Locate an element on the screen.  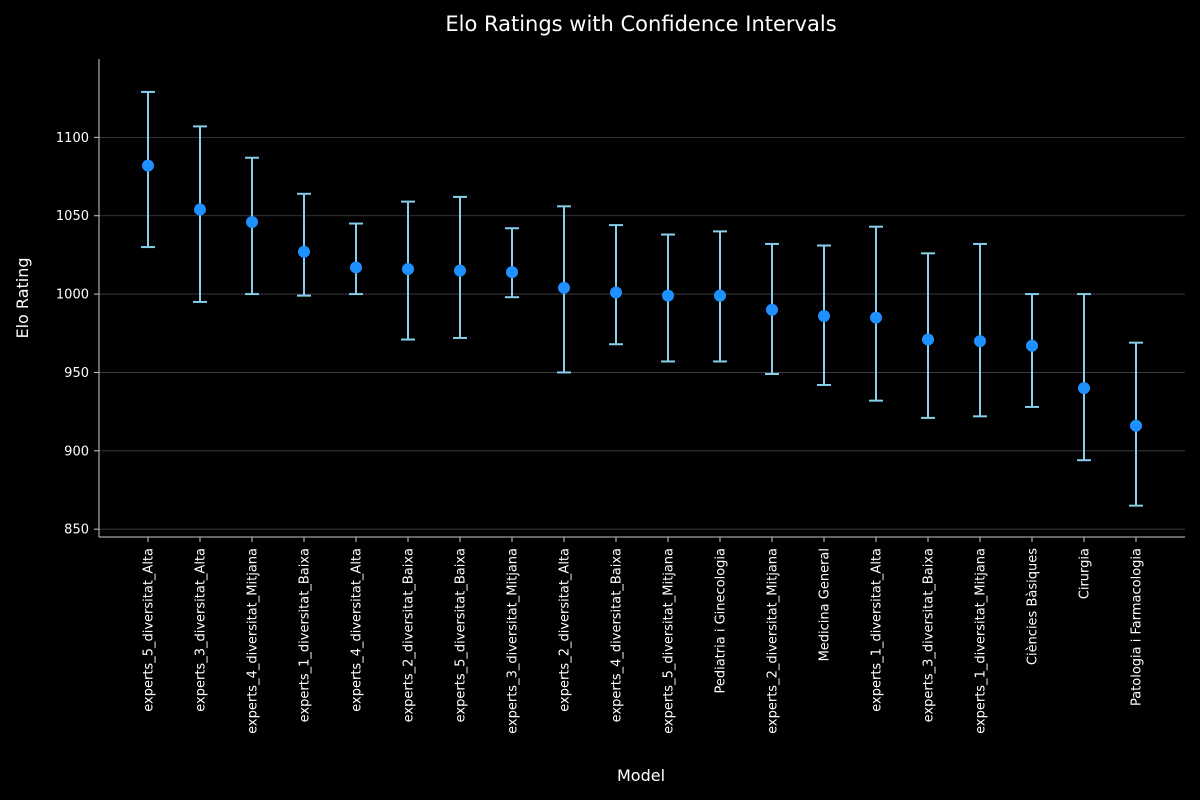
x-tick-label: experts_5_diversitat_Alta is located at coordinates (149, 630).